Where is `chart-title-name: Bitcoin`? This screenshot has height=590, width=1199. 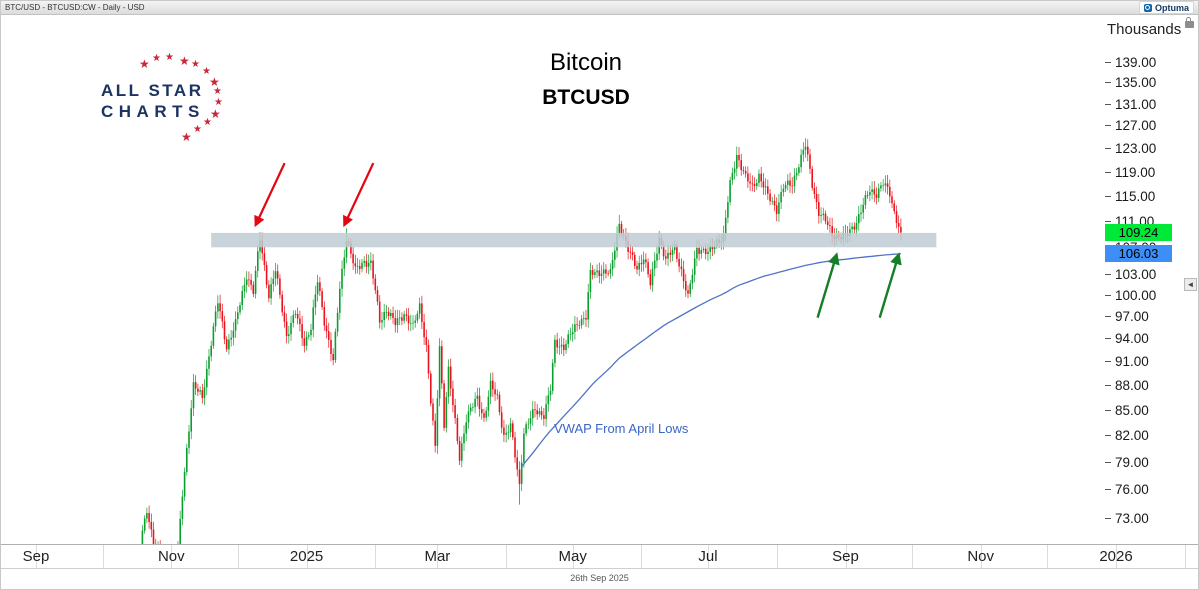
chart-title-name: Bitcoin is located at coordinates (586, 62).